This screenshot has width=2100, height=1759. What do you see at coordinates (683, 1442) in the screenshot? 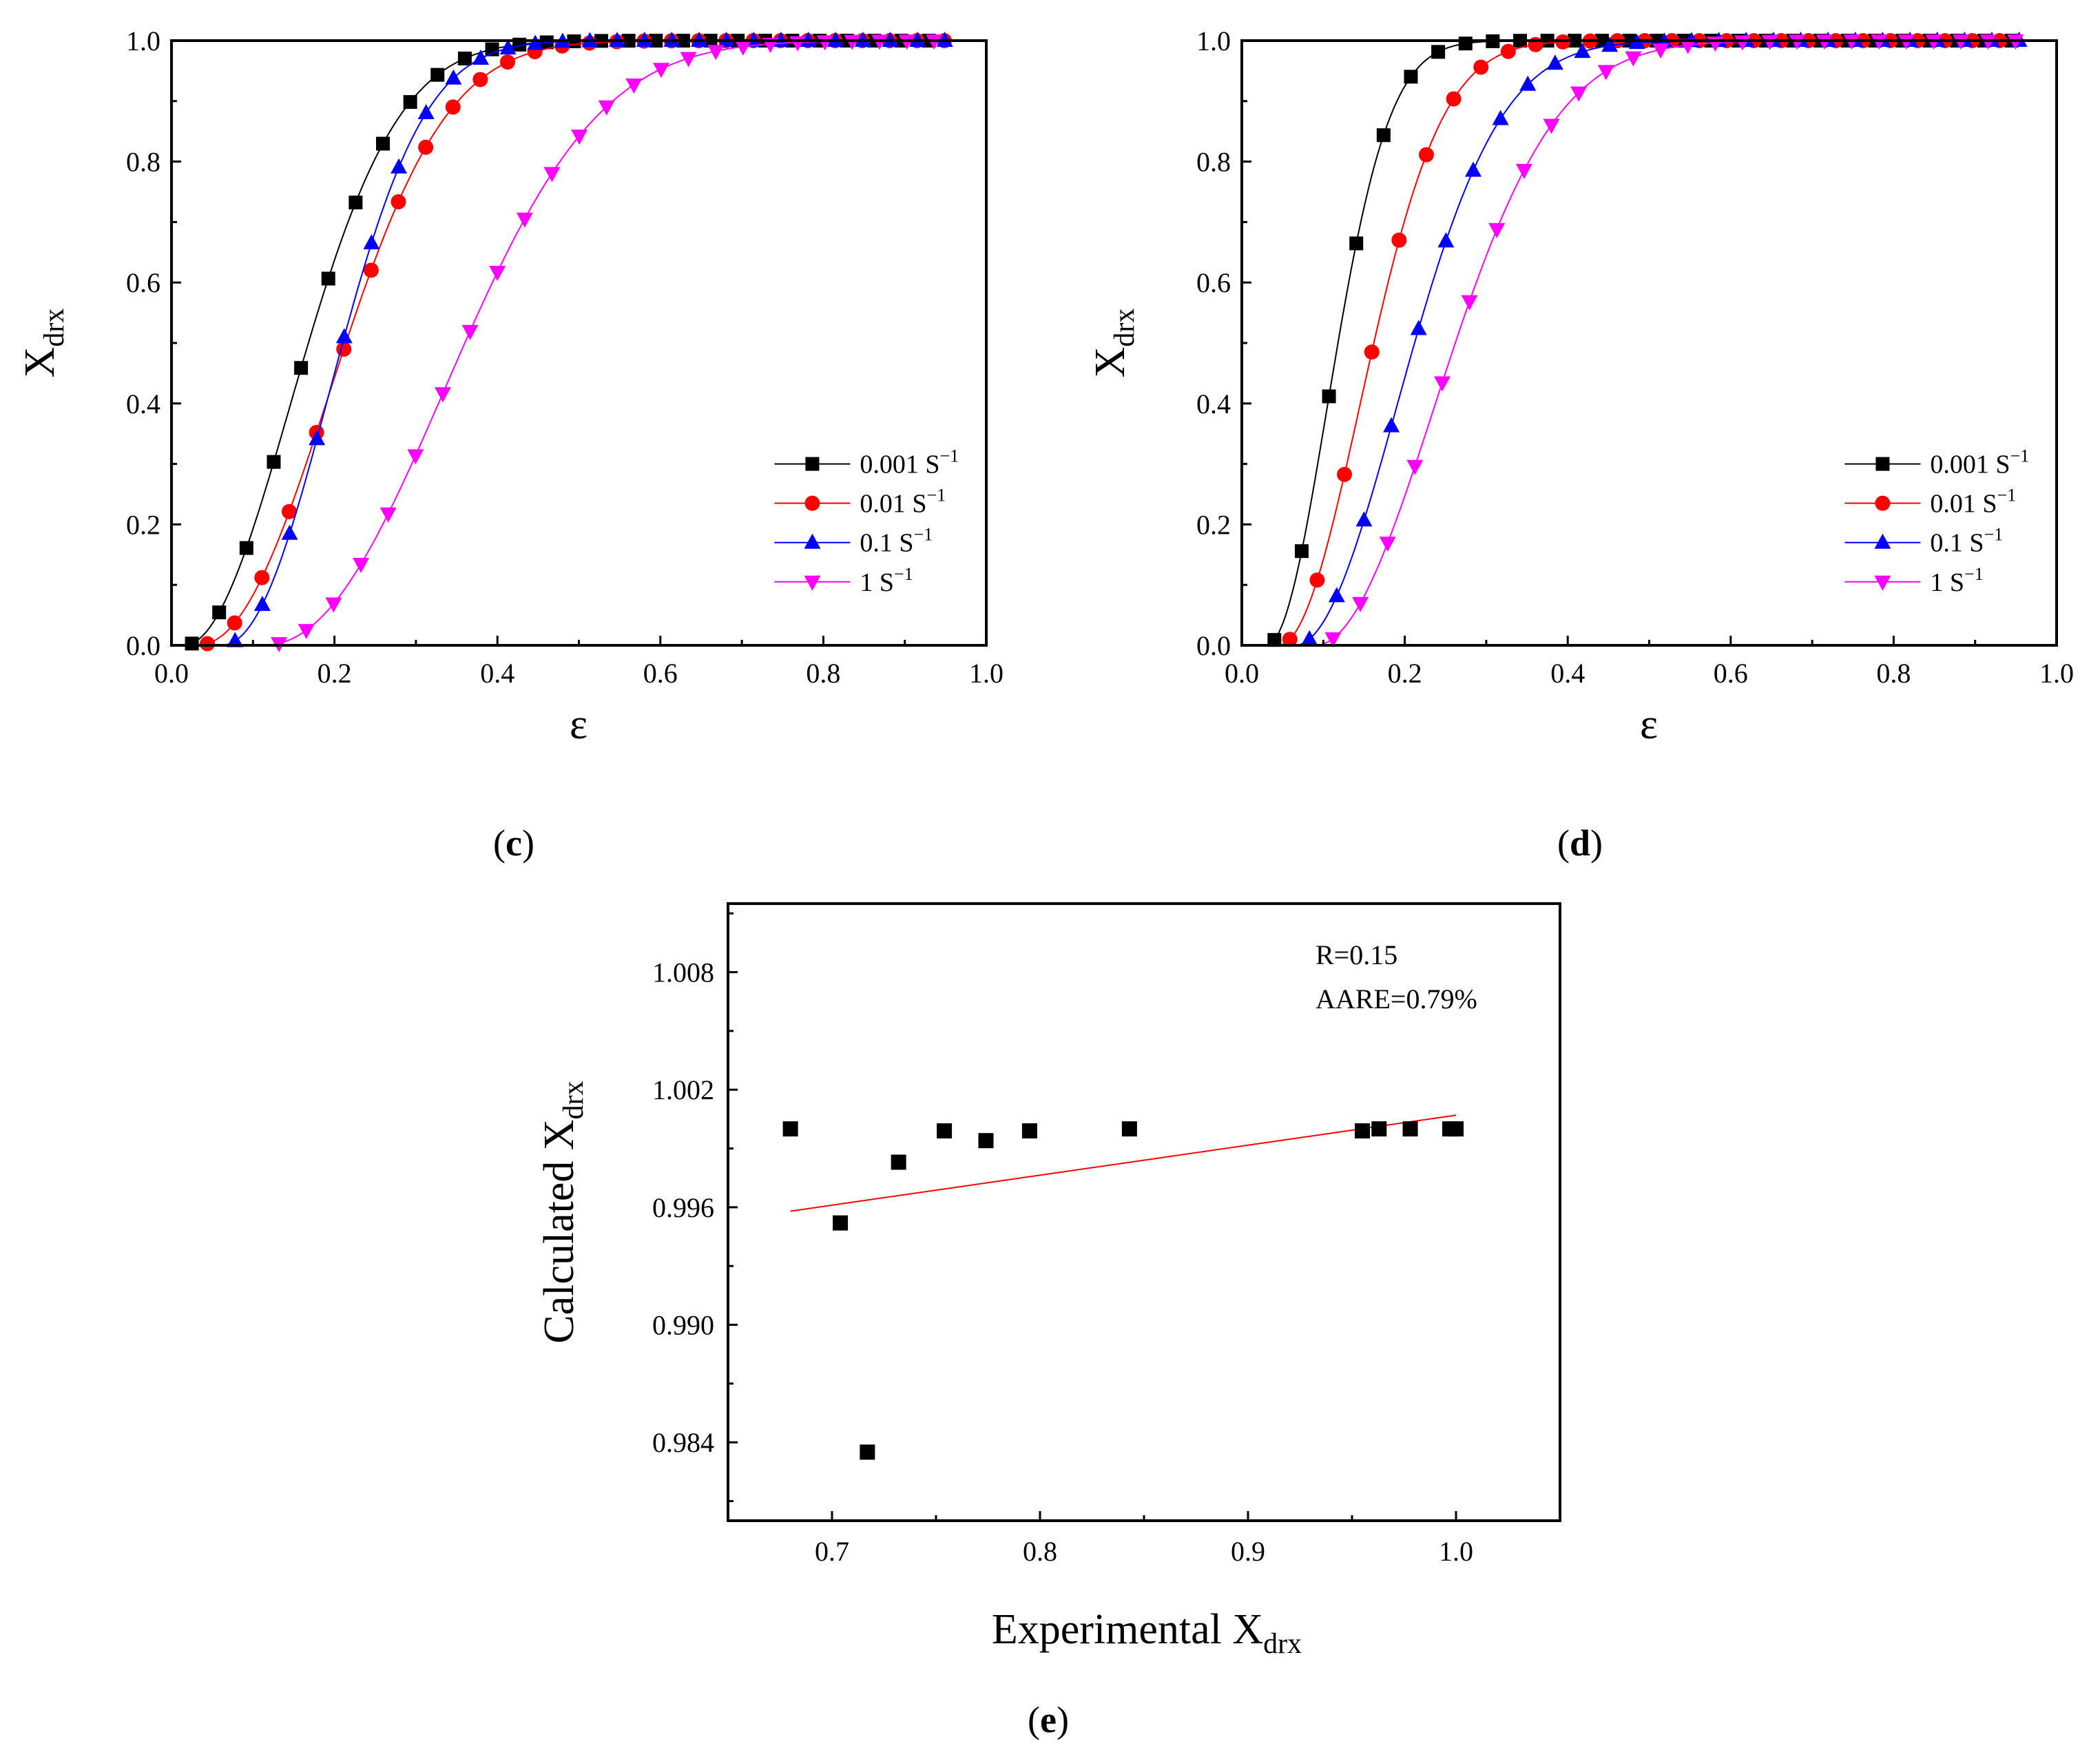
I see `panel-e-y-tick-label: 0.984` at bounding box center [683, 1442].